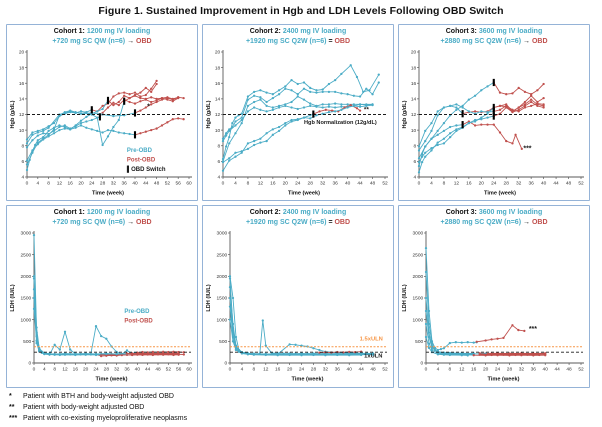  I want to click on svg-text: 10, so click(22, 130).